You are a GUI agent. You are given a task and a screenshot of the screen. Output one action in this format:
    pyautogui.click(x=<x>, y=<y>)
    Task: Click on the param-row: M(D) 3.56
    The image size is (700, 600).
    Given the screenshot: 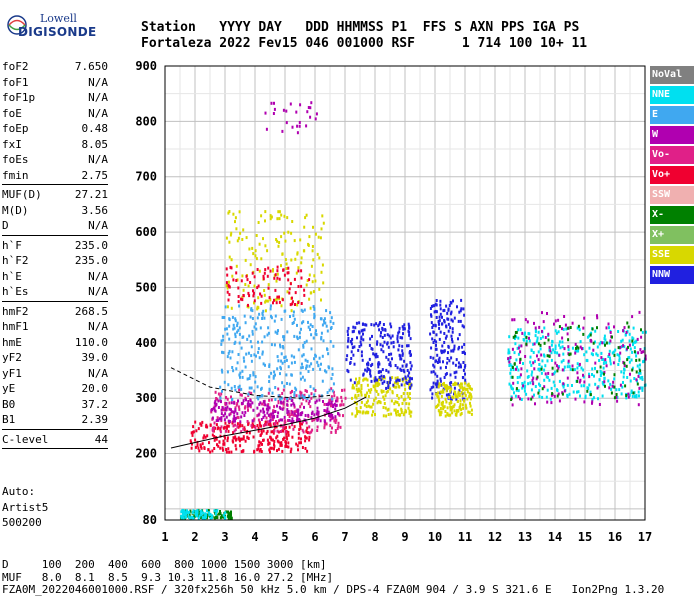 What is the action you would take?
    pyautogui.click(x=55, y=211)
    